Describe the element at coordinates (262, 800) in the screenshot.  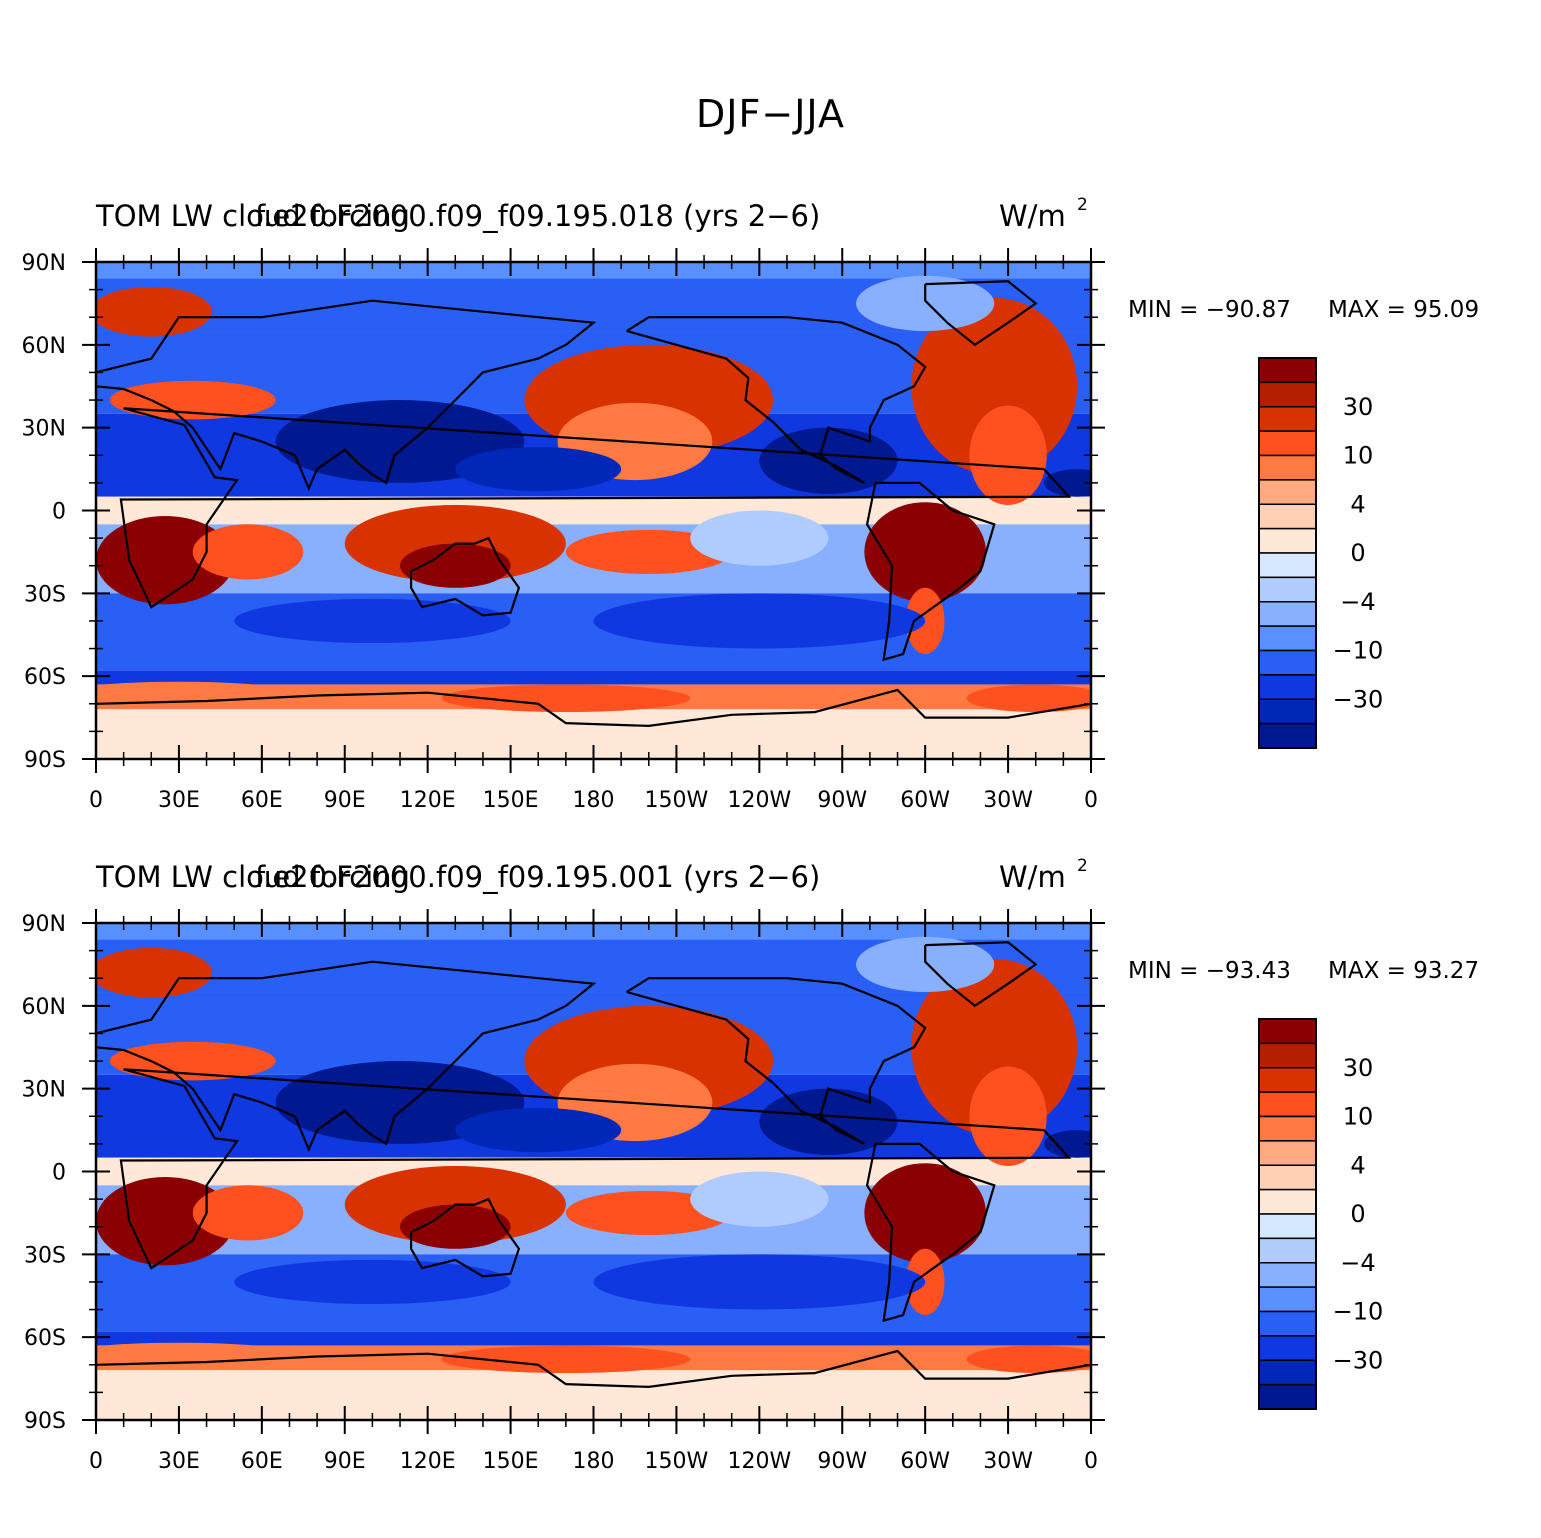
I see `lon-label: 60E` at that location.